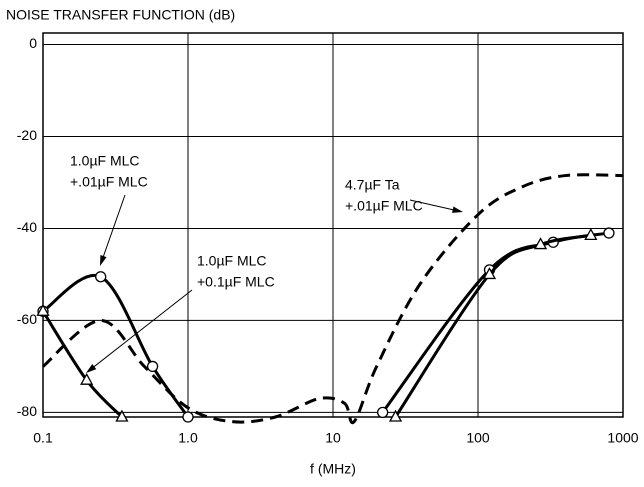 This screenshot has width=644, height=487. I want to click on series-annotation: 4.7µF Ta, so click(372, 185).